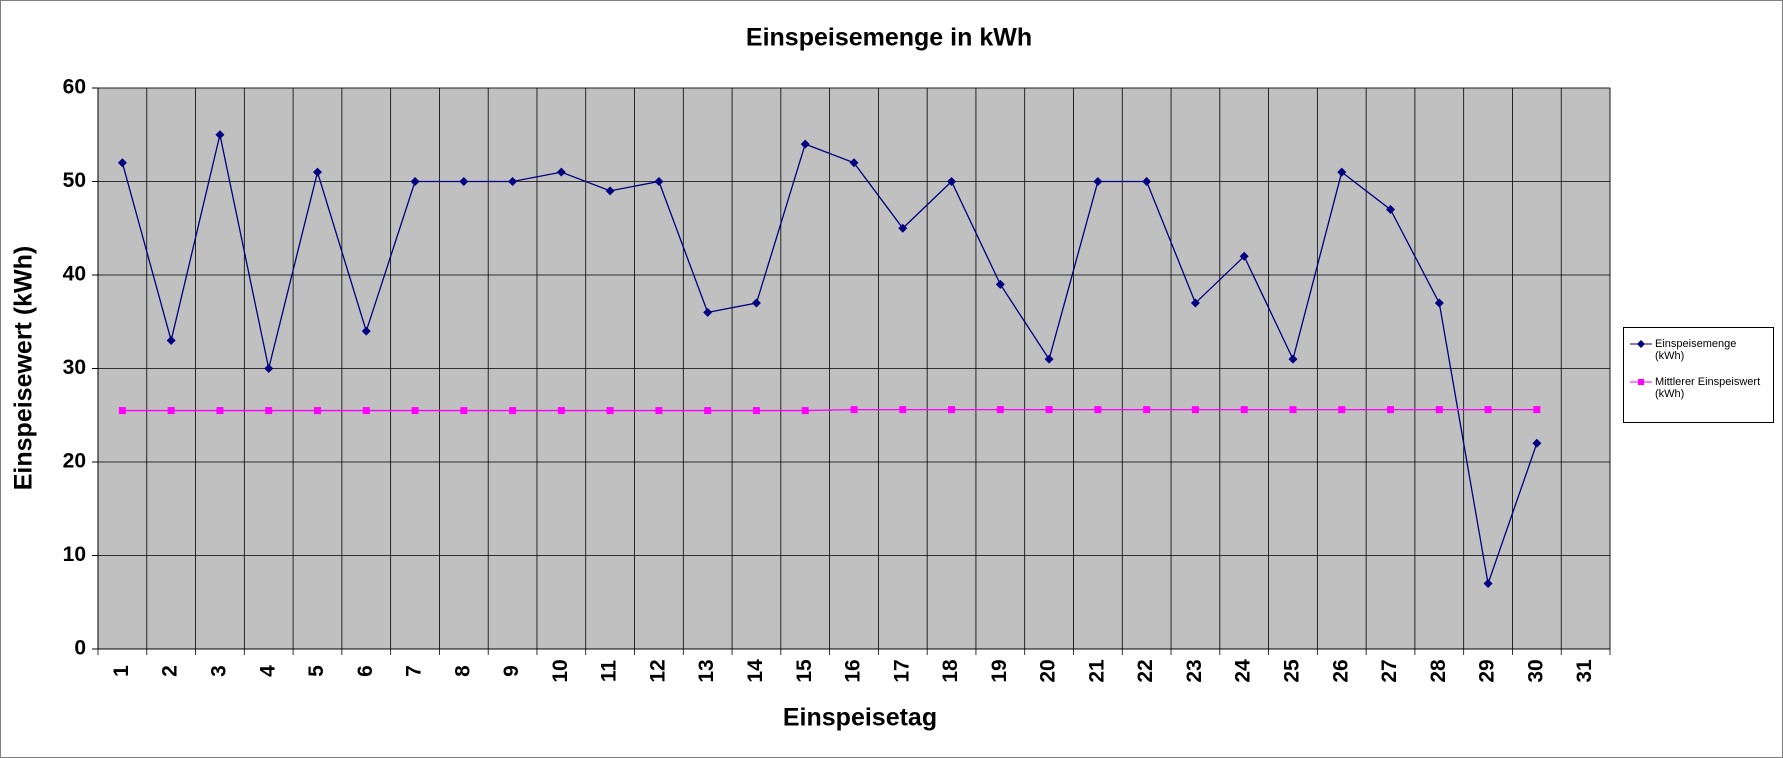  Describe the element at coordinates (414, 671) in the screenshot. I see `x-tick-label: 7` at that location.